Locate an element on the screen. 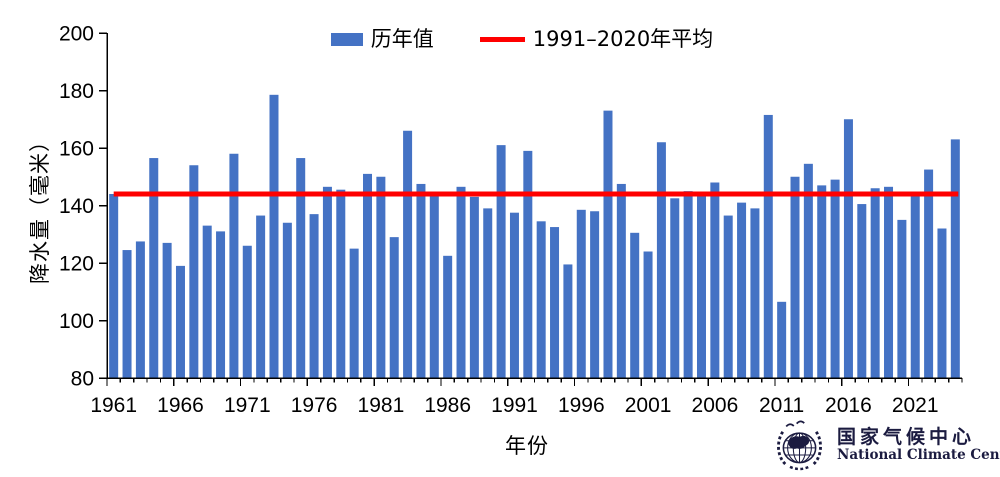 This screenshot has width=1000, height=477. bar-2022 is located at coordinates (929, 273).